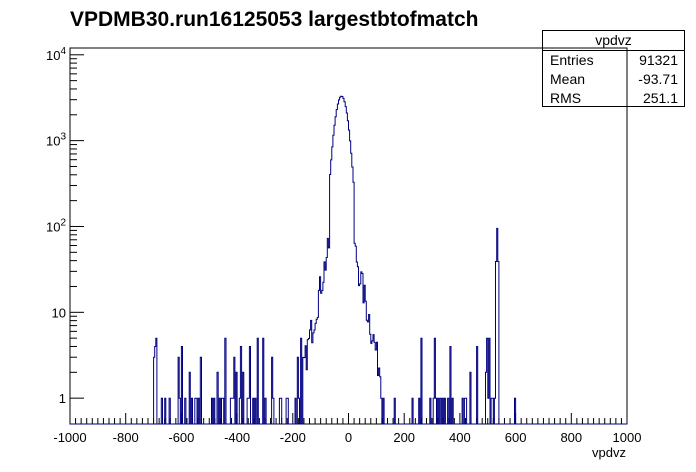 The image size is (696, 472). I want to click on y-axis: 1 10 10² 10³ 10⁴, so click(65, 226).